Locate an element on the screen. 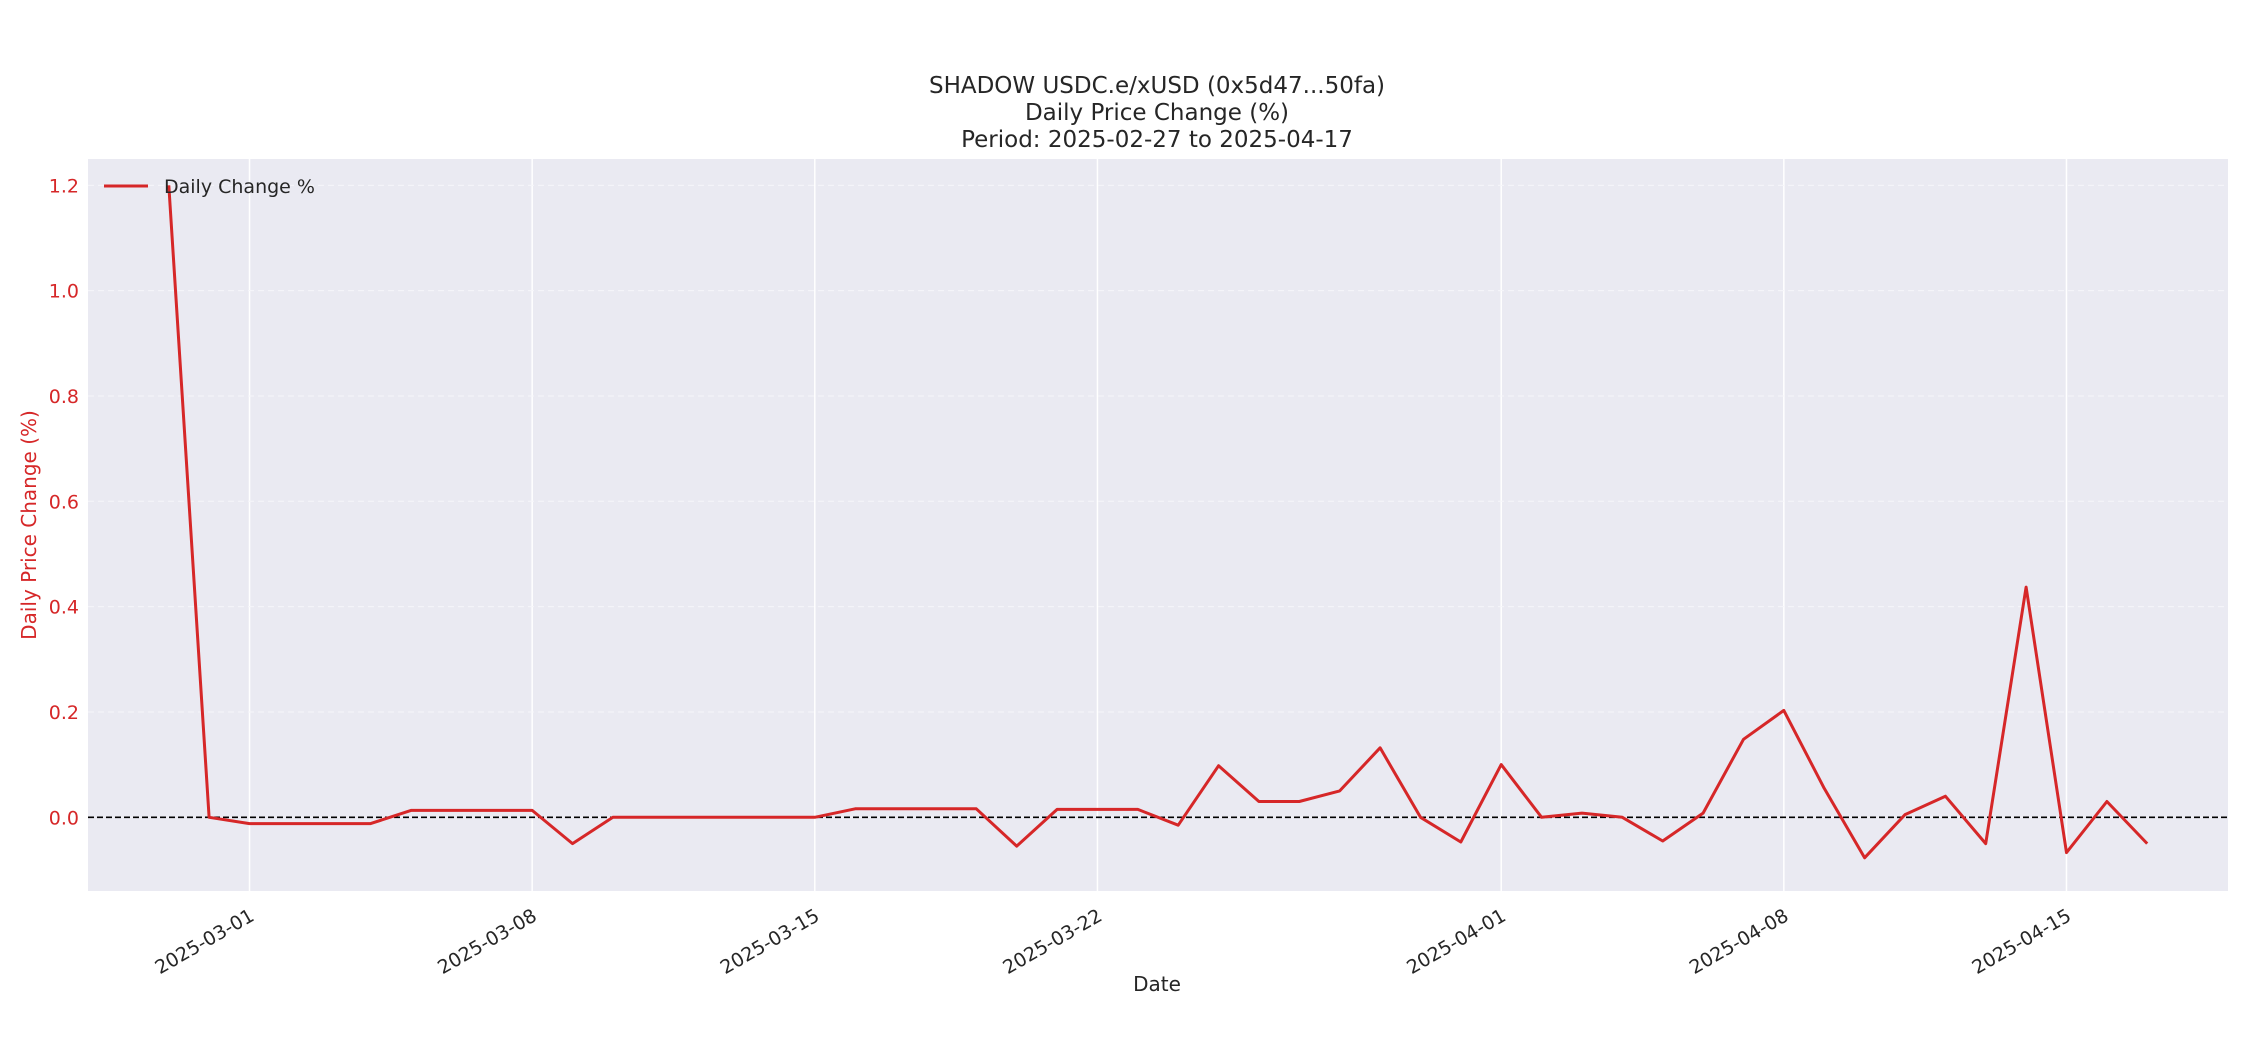  x-tick-label: 2025-04-08 is located at coordinates (1739, 942).